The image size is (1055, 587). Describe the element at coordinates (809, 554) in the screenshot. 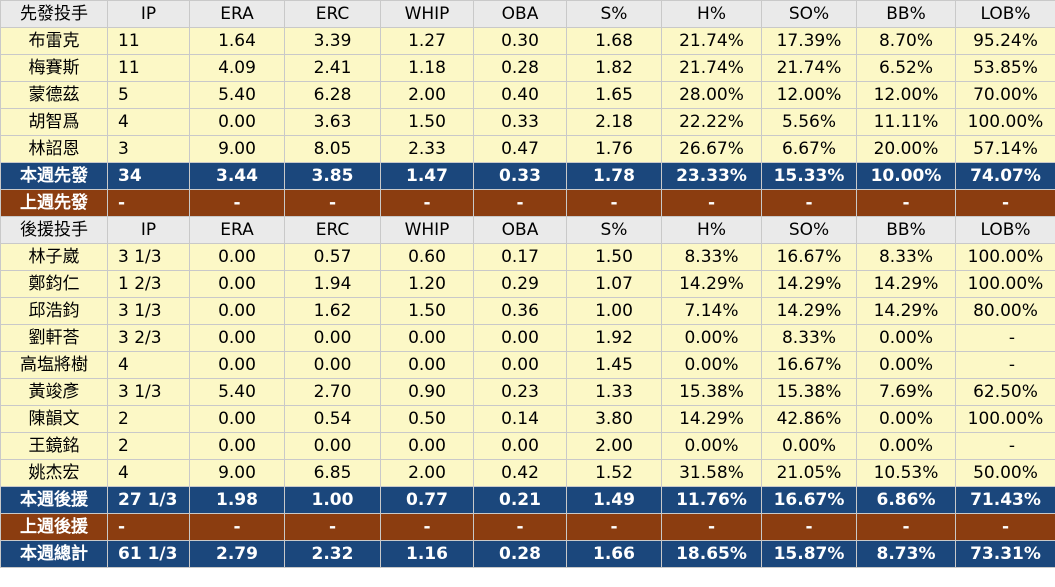

I see `stat-cell-so-pct: 15.87%` at that location.